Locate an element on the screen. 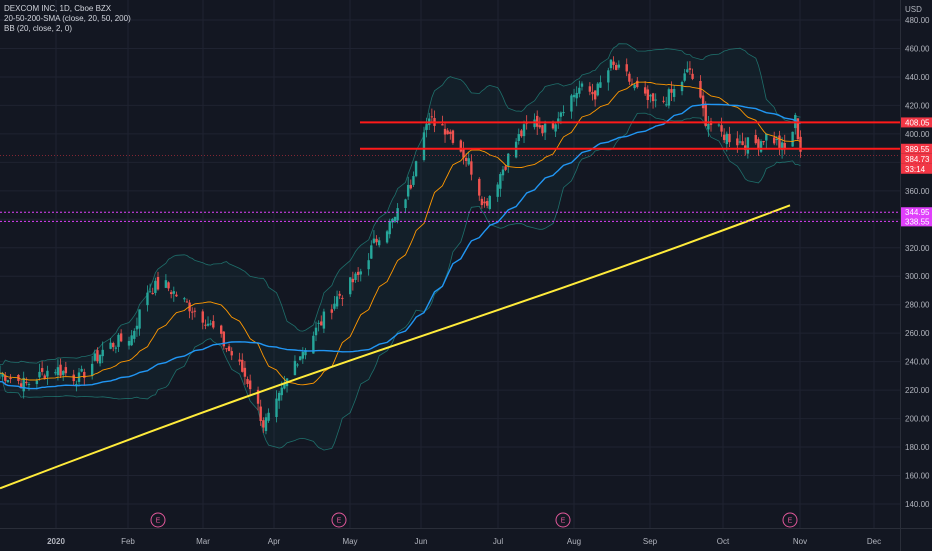  currency-label: USD is located at coordinates (913, 9).